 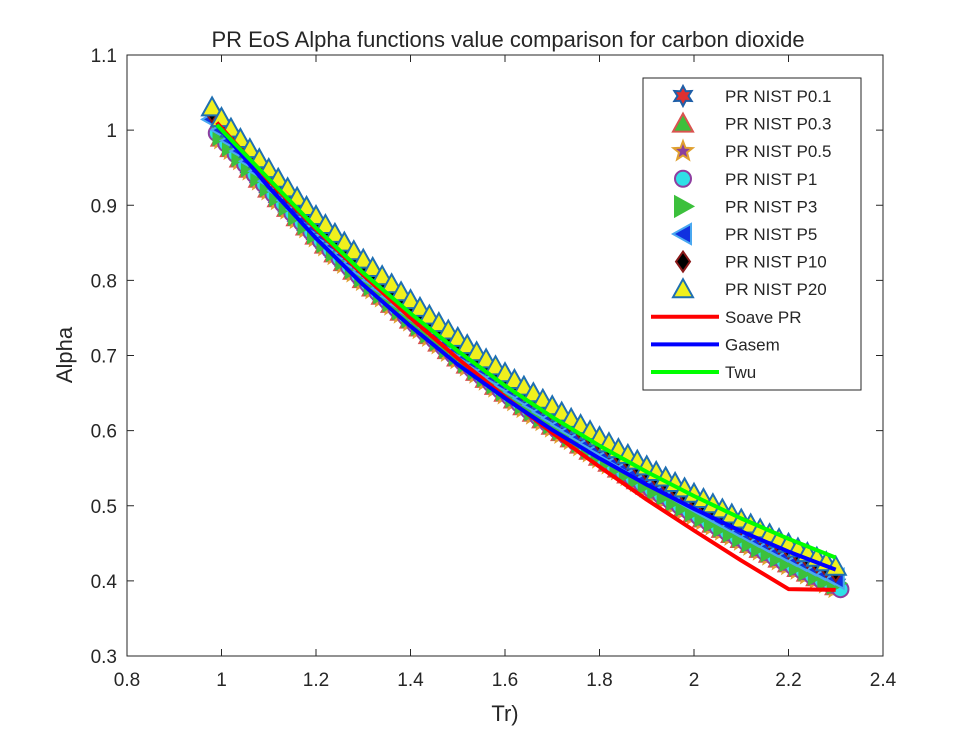 I want to click on legend-item: PR NIST P20, so click(x=749, y=288).